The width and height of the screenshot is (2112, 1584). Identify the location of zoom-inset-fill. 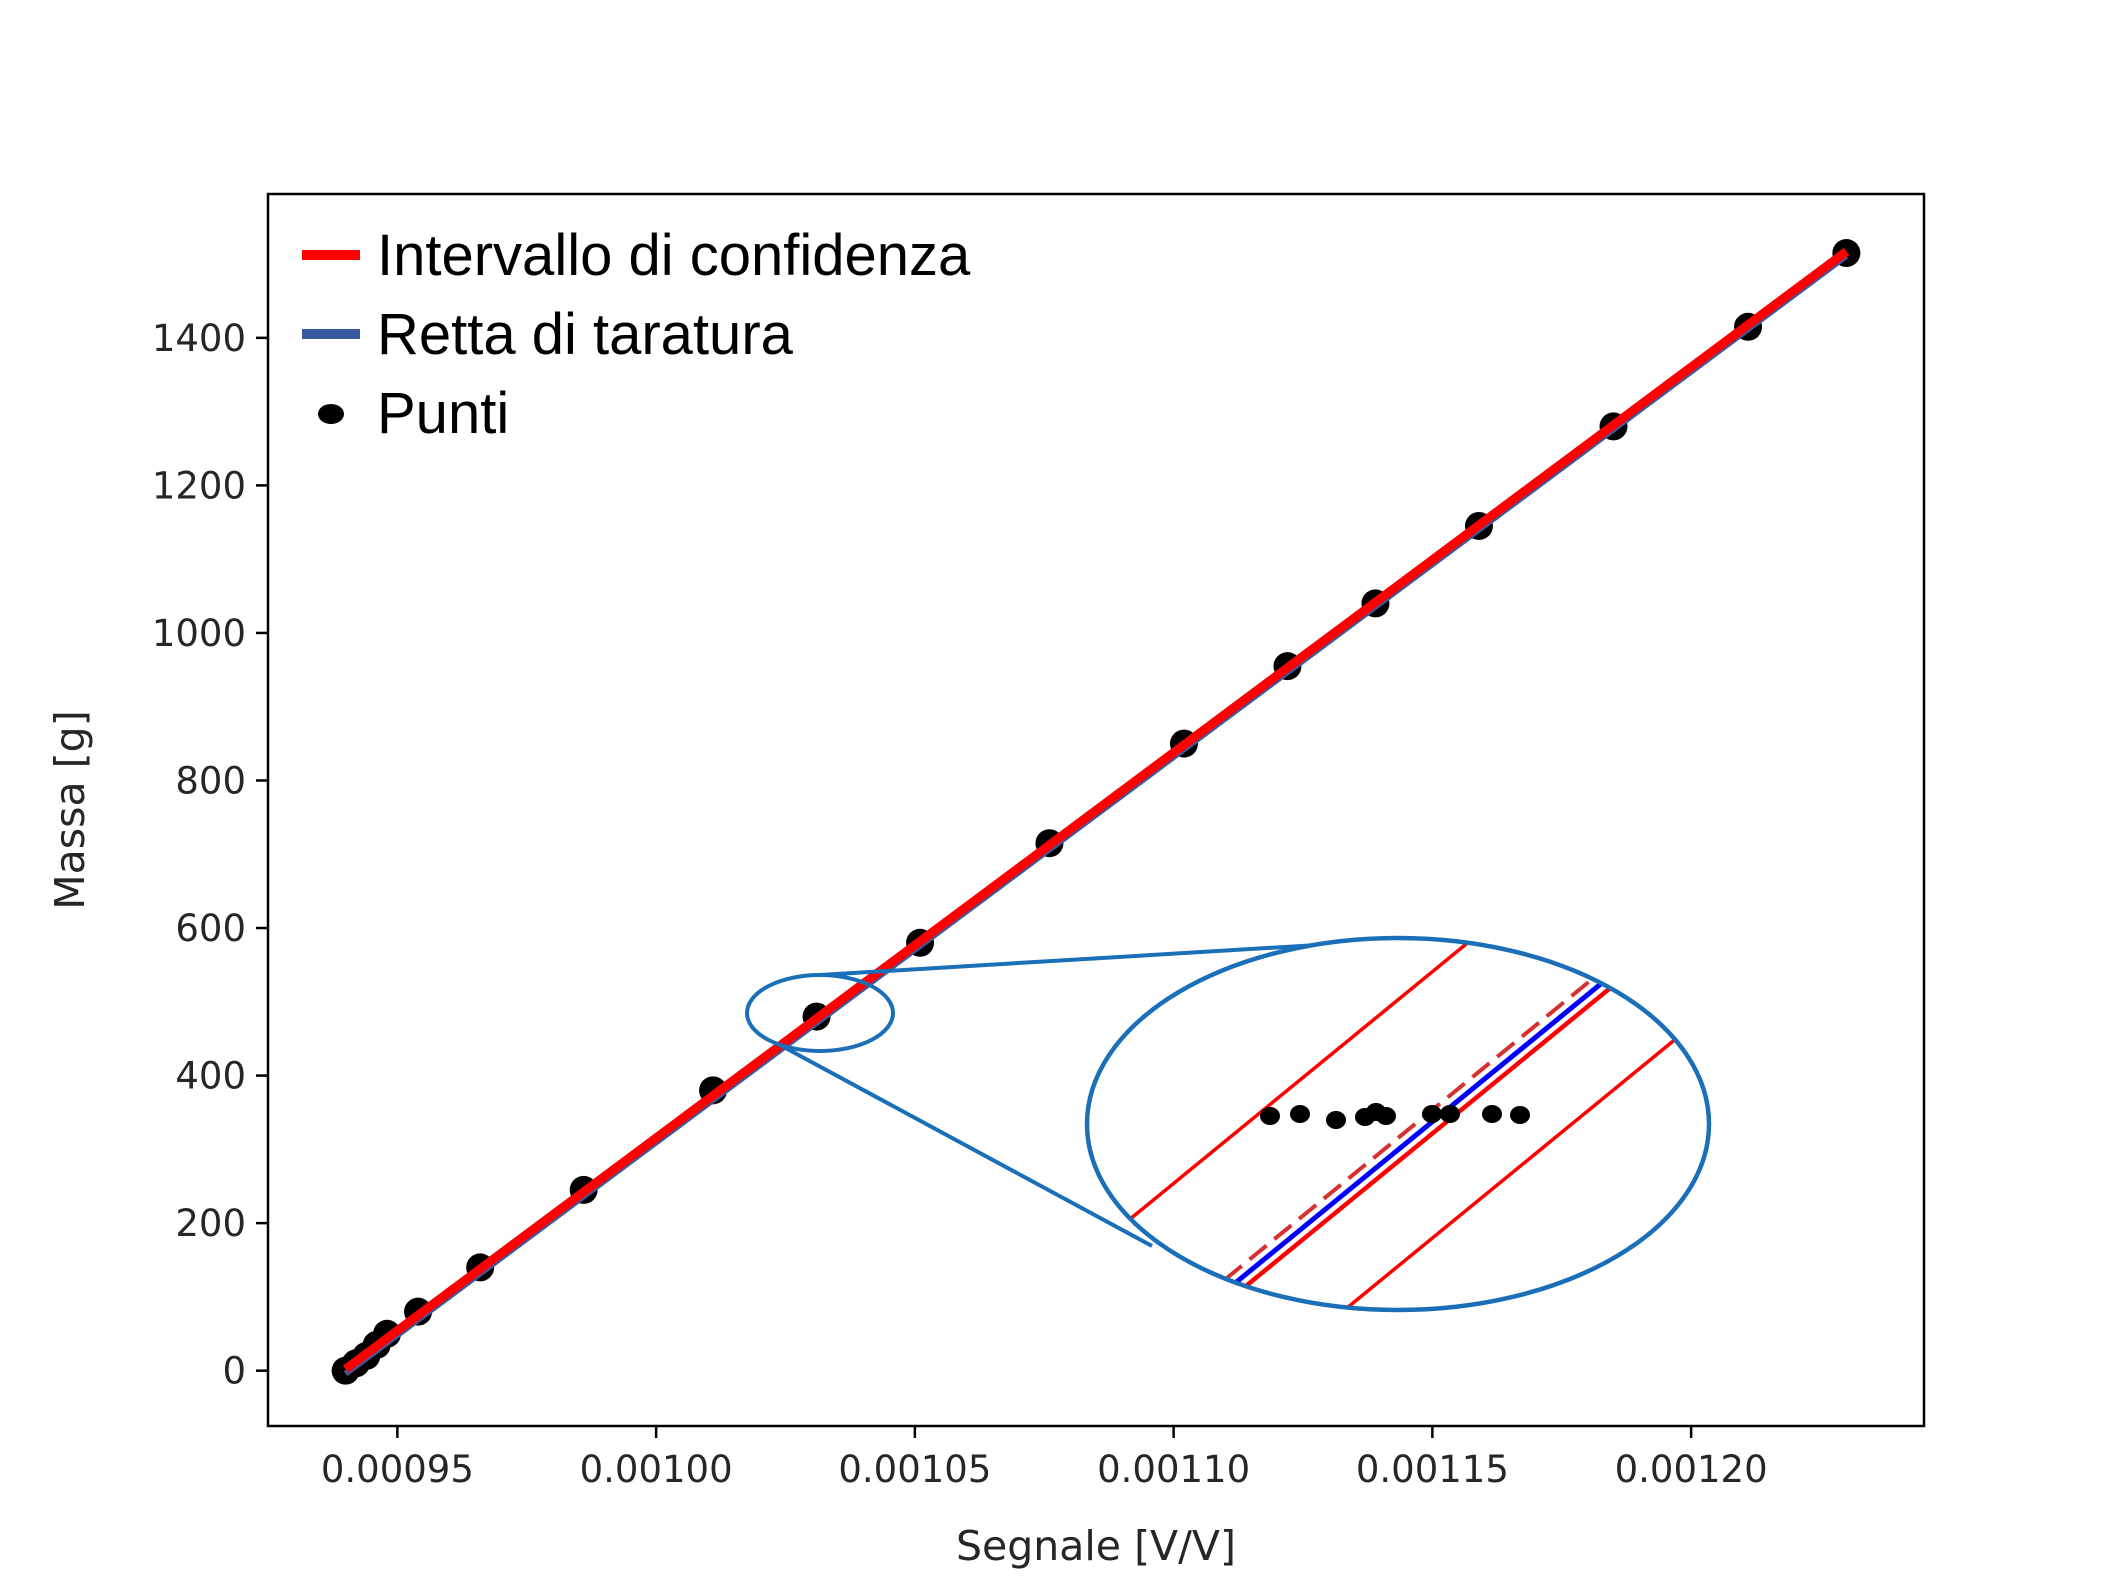
(1398, 1124).